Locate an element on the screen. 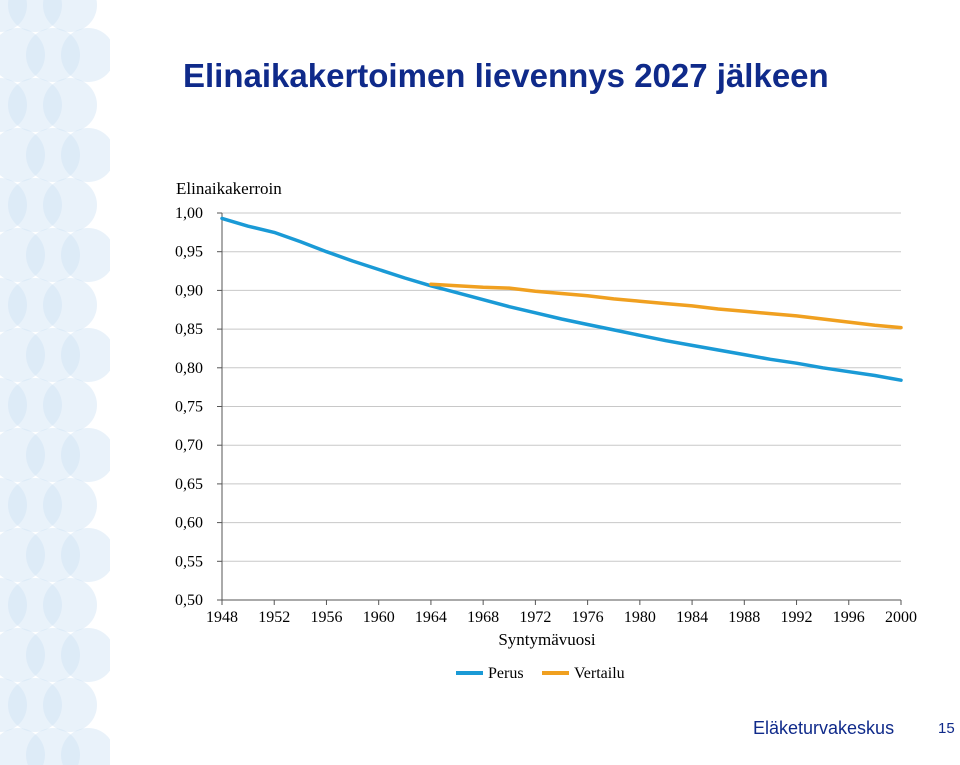 The width and height of the screenshot is (960, 765). slide-title: Elinaikakertoimen lievennys 2027 jälkeen is located at coordinates (506, 75).